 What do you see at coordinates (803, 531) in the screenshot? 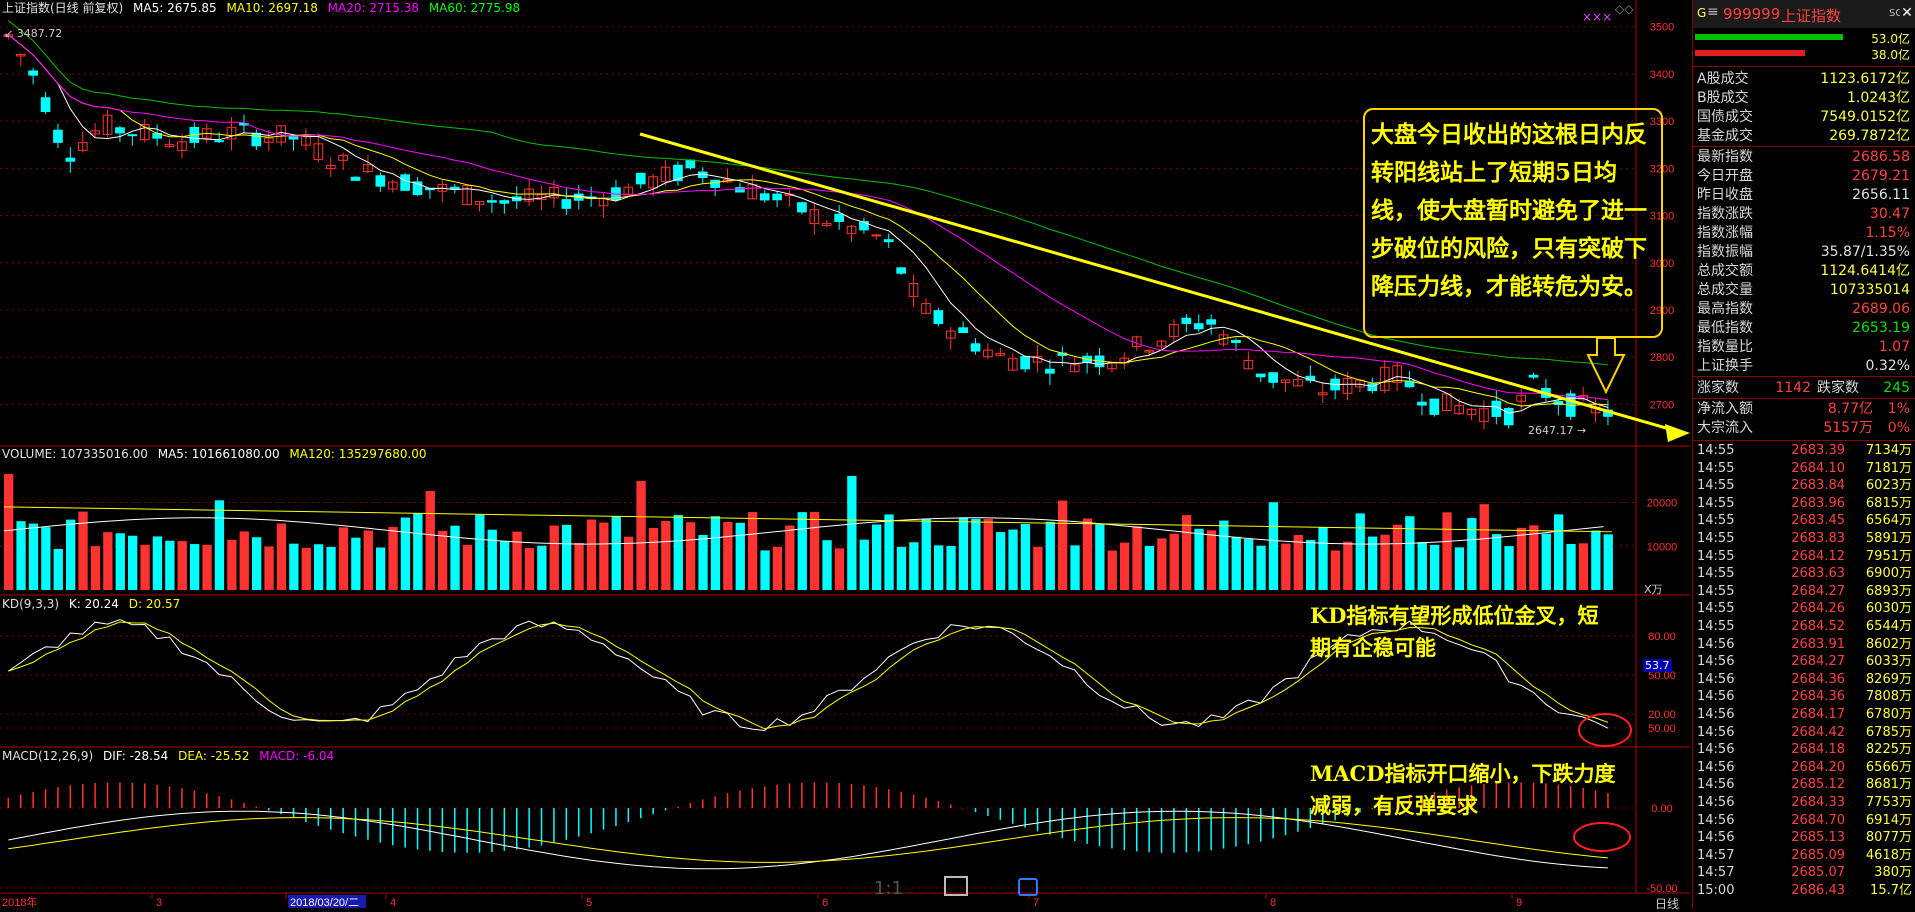
I see `volume-ma5-line` at bounding box center [803, 531].